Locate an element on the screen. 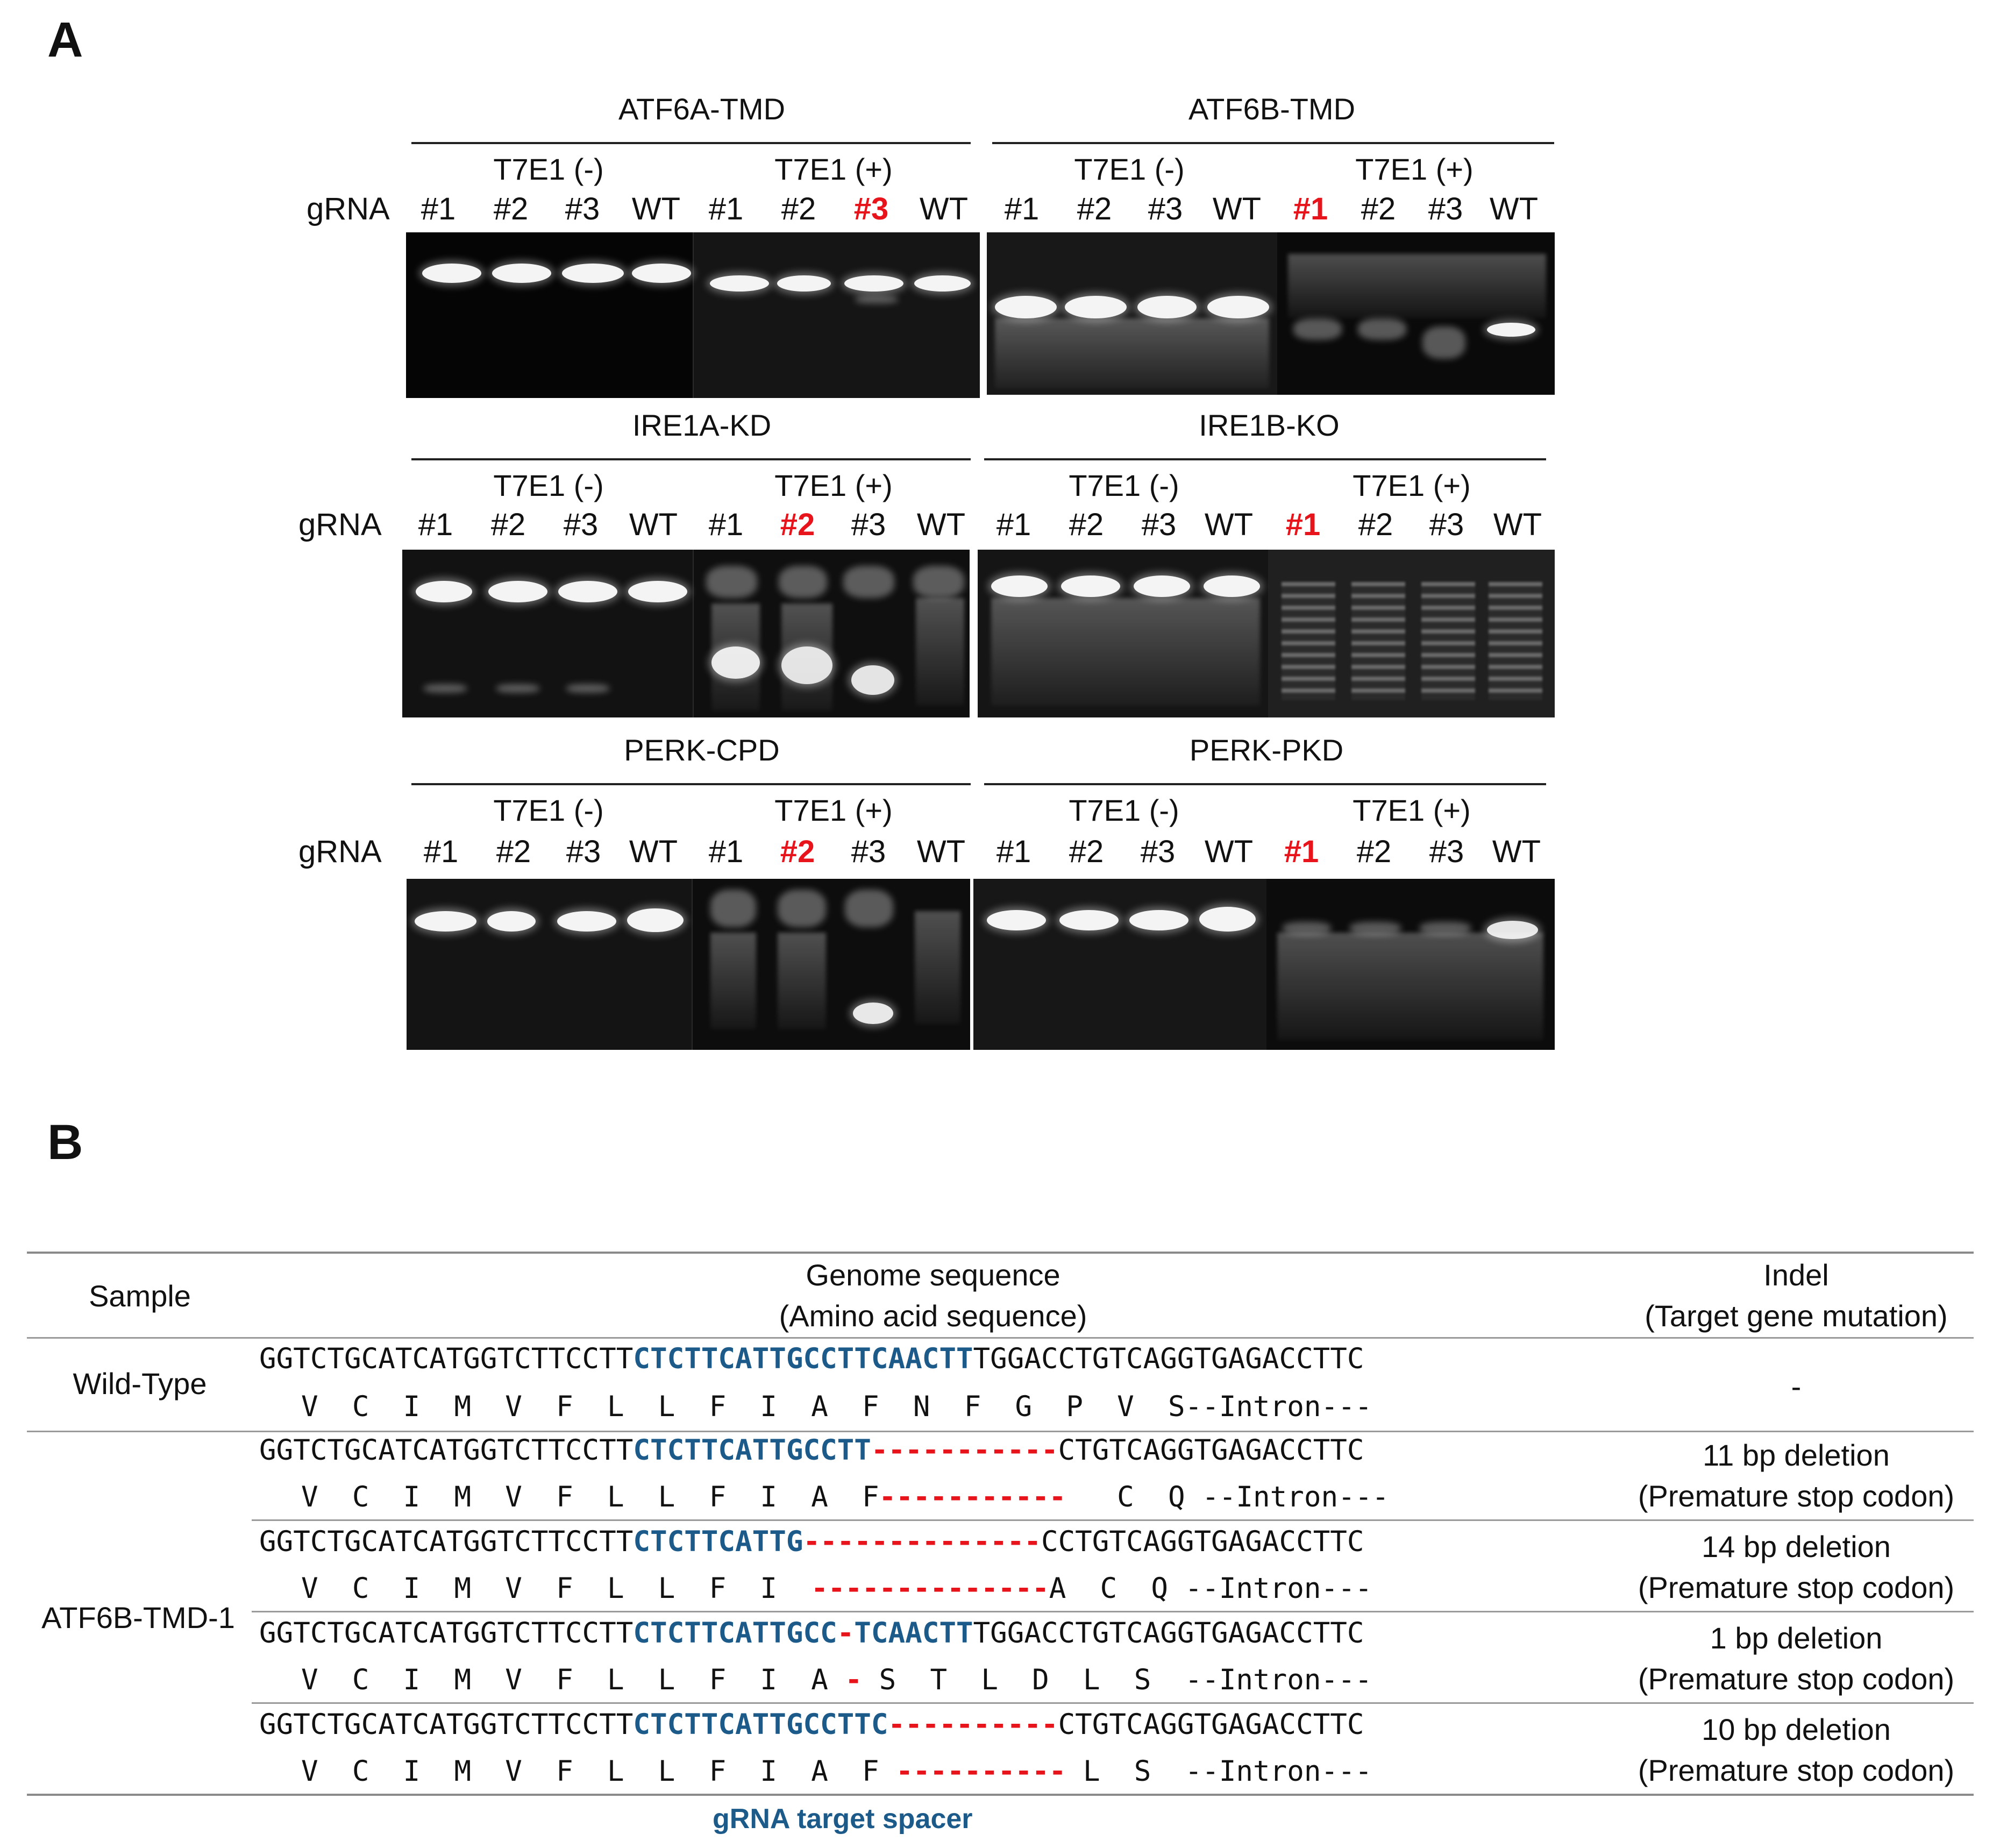 The width and height of the screenshot is (1993, 1848). gel-image-atf6b is located at coordinates (1271, 313).